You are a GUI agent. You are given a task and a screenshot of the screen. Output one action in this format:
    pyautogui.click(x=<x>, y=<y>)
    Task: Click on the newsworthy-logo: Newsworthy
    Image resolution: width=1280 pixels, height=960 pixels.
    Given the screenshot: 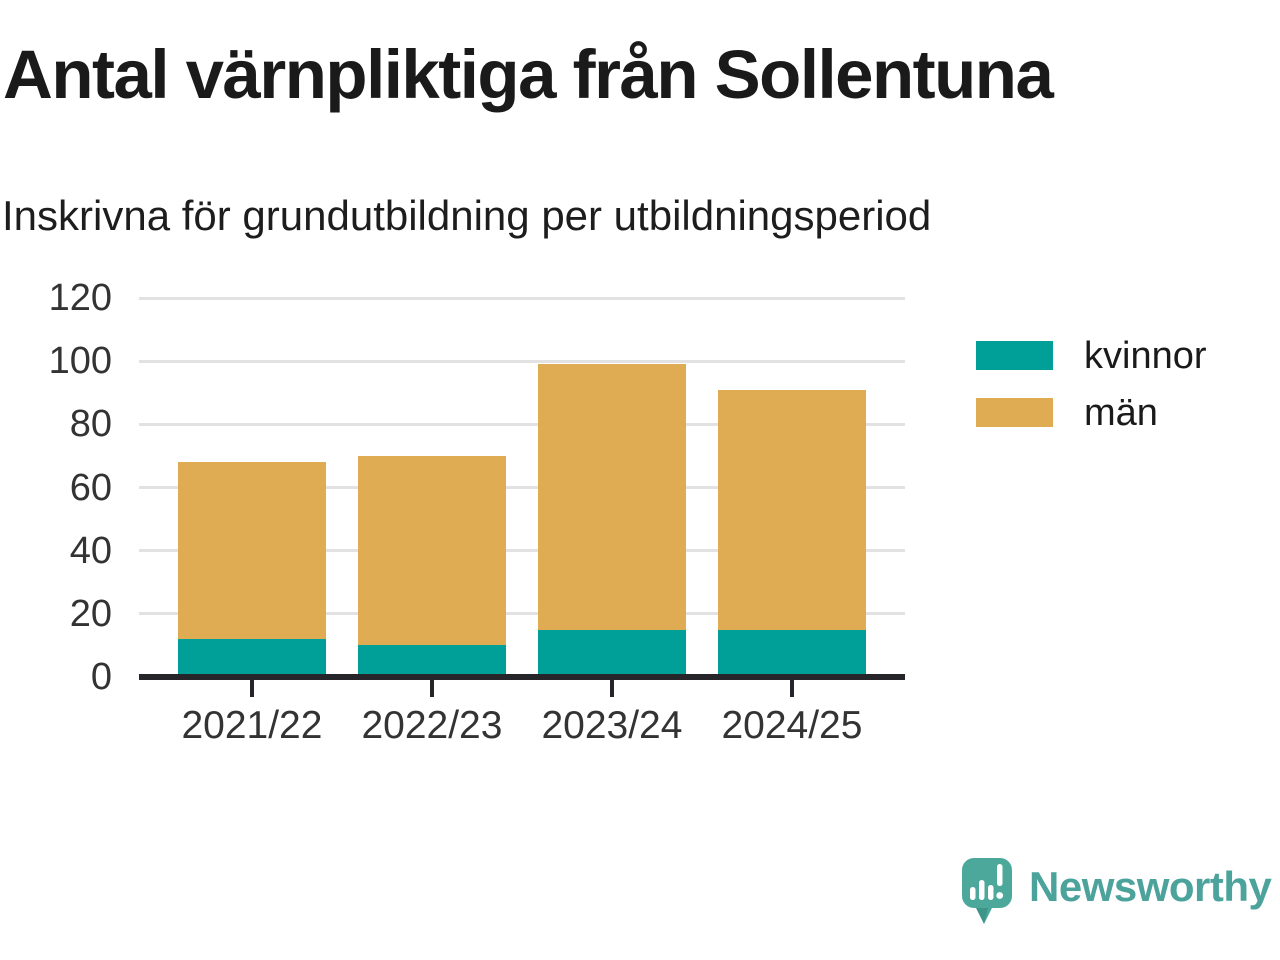 What is the action you would take?
    pyautogui.click(x=1117, y=892)
    